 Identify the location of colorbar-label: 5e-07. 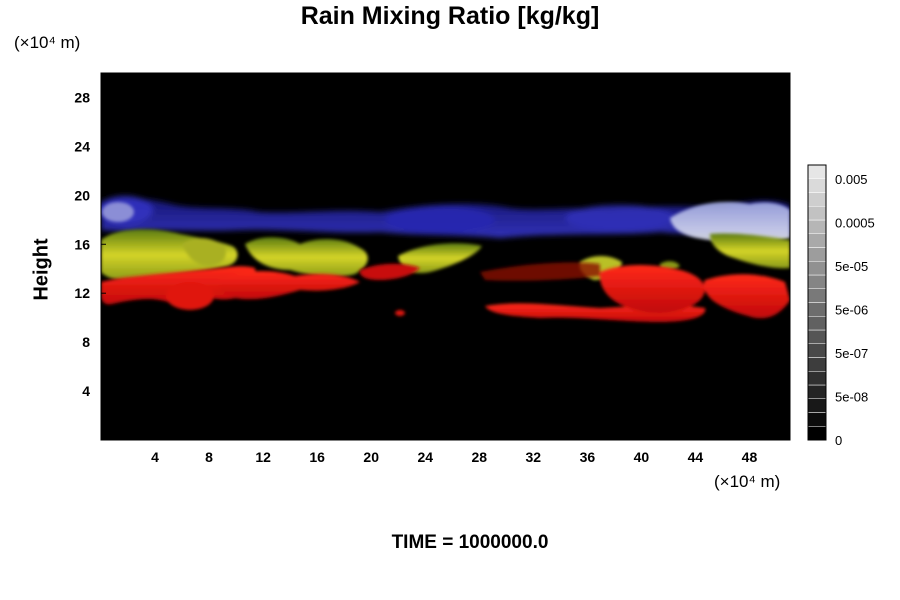
(851, 353).